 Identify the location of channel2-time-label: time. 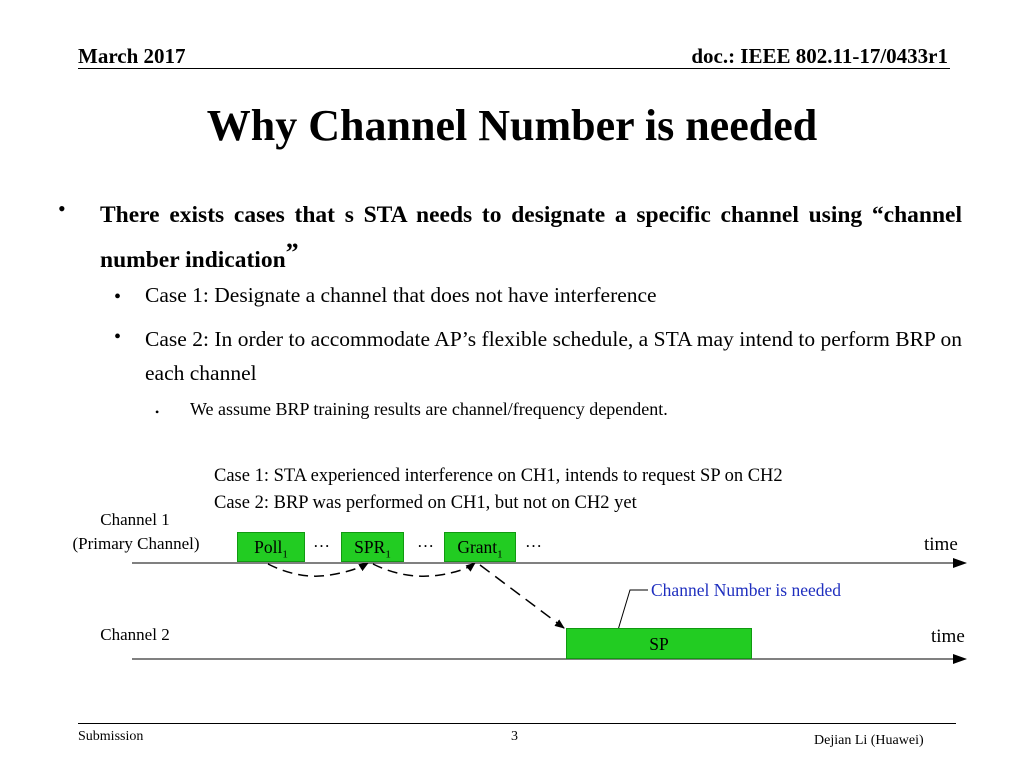
(948, 636).